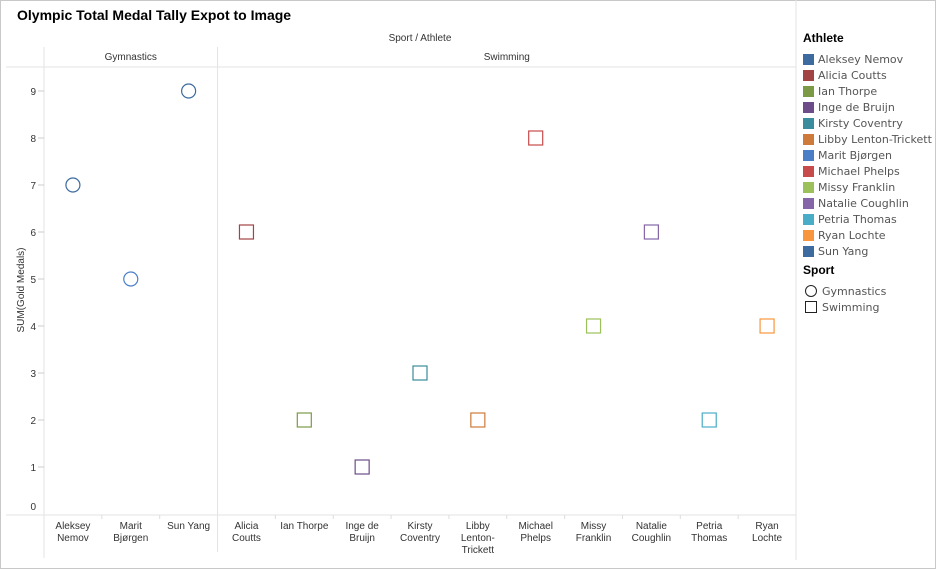 The image size is (936, 569). I want to click on x-tick-label: Kirsty Coventry, so click(420, 532).